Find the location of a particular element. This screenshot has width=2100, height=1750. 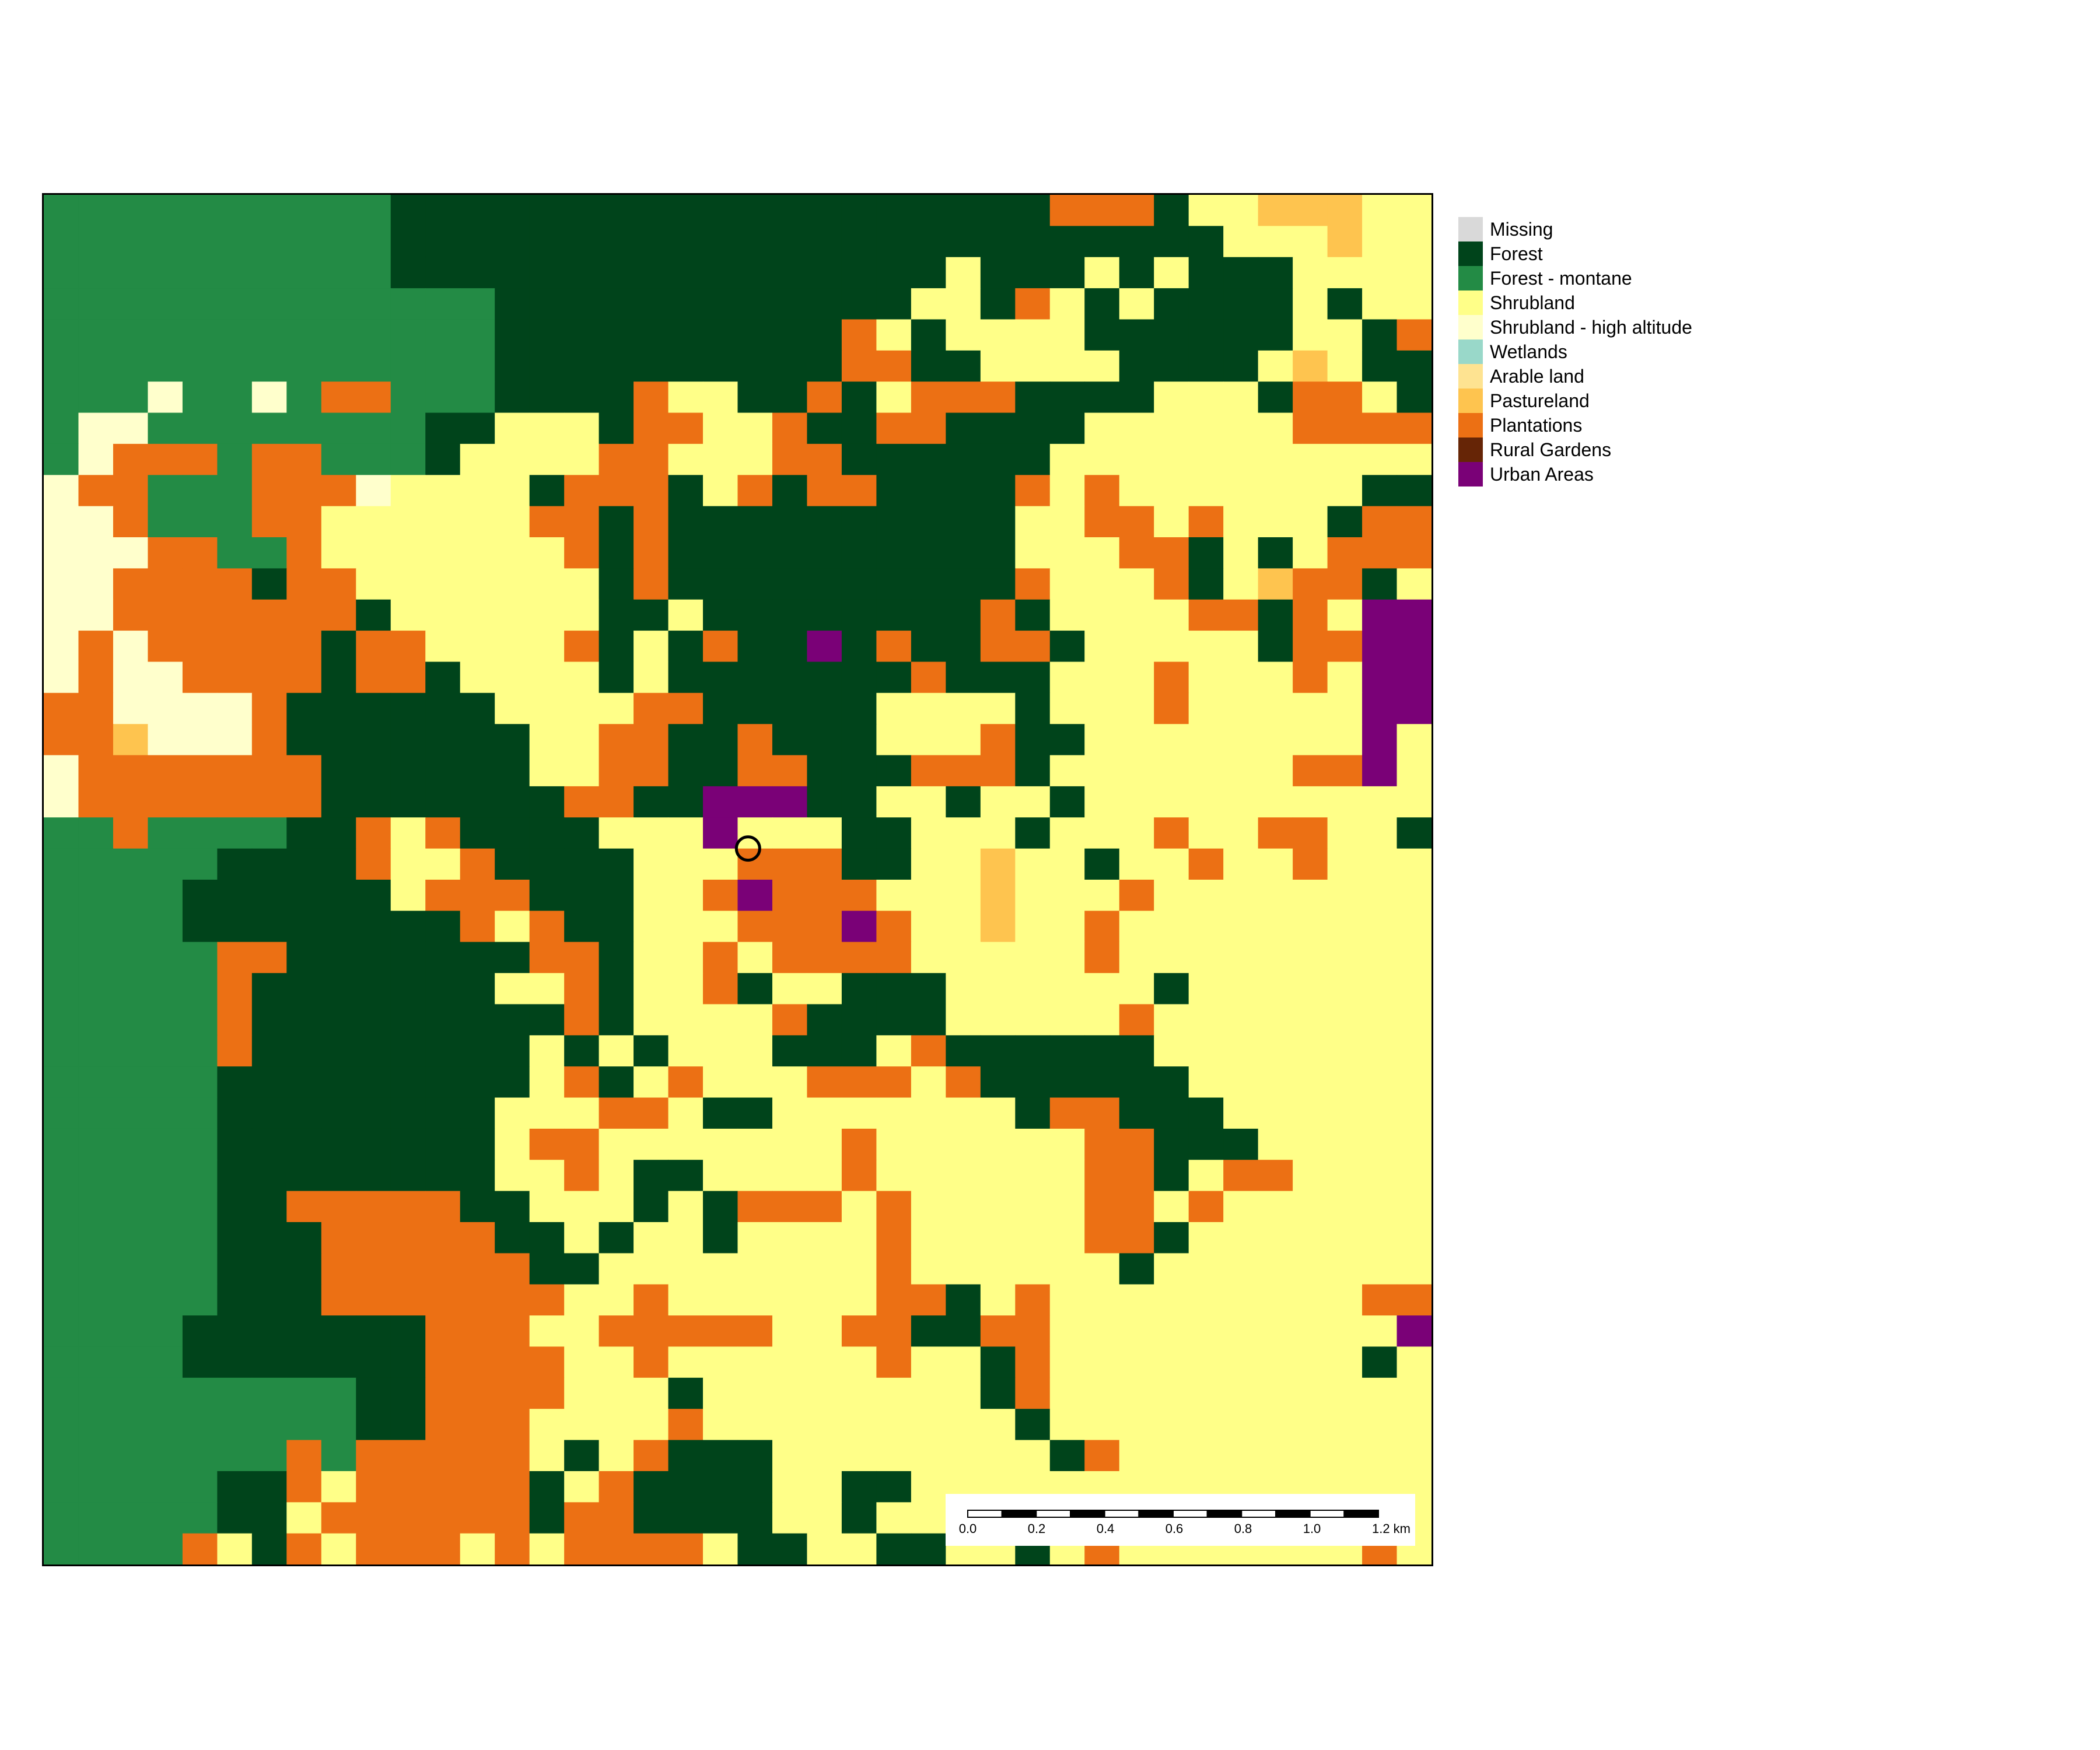

scale-segment is located at coordinates (985, 1514).